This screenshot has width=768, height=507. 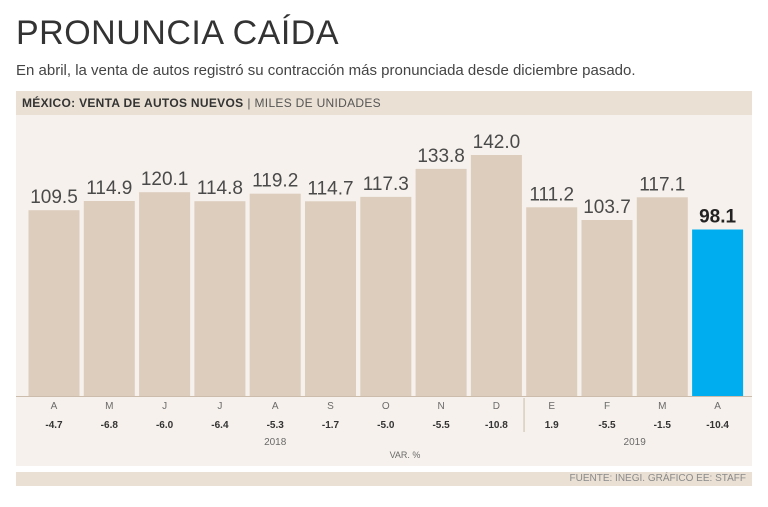 What do you see at coordinates (497, 142) in the screenshot?
I see `bar-value-label: 142.0` at bounding box center [497, 142].